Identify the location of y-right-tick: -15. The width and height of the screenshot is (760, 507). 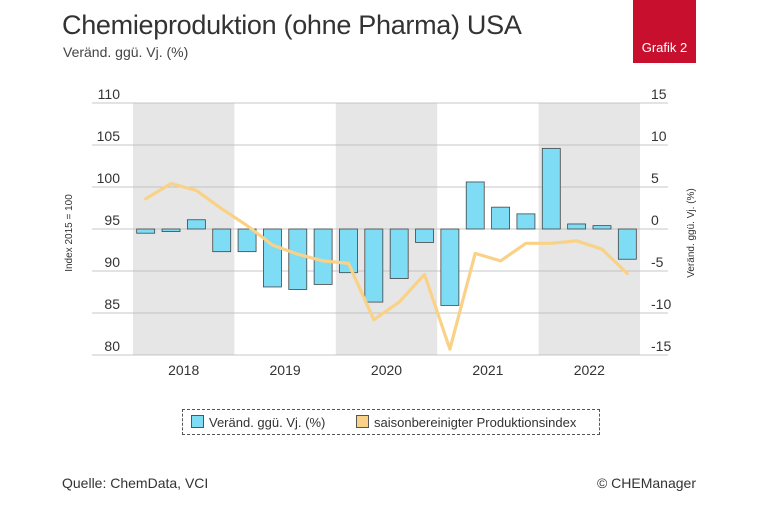
(661, 346).